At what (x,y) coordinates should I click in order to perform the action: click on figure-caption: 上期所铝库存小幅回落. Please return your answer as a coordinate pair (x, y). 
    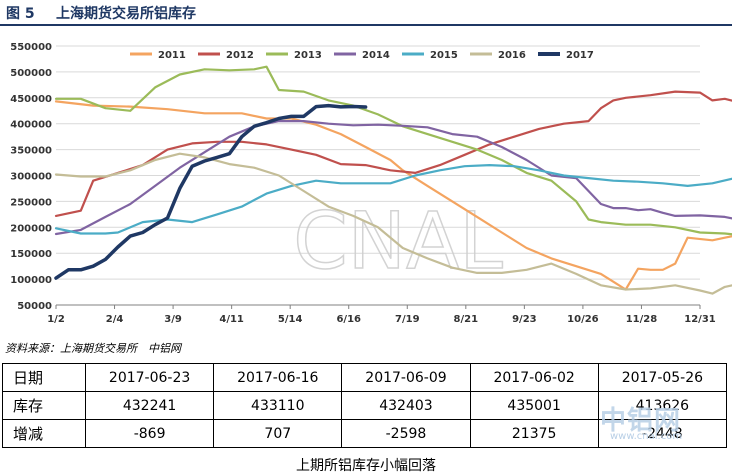
    Looking at the image, I should click on (366, 466).